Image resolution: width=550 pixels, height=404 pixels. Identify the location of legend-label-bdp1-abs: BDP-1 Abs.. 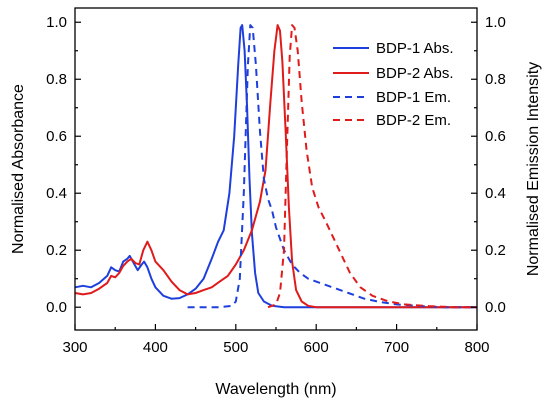
(415, 48).